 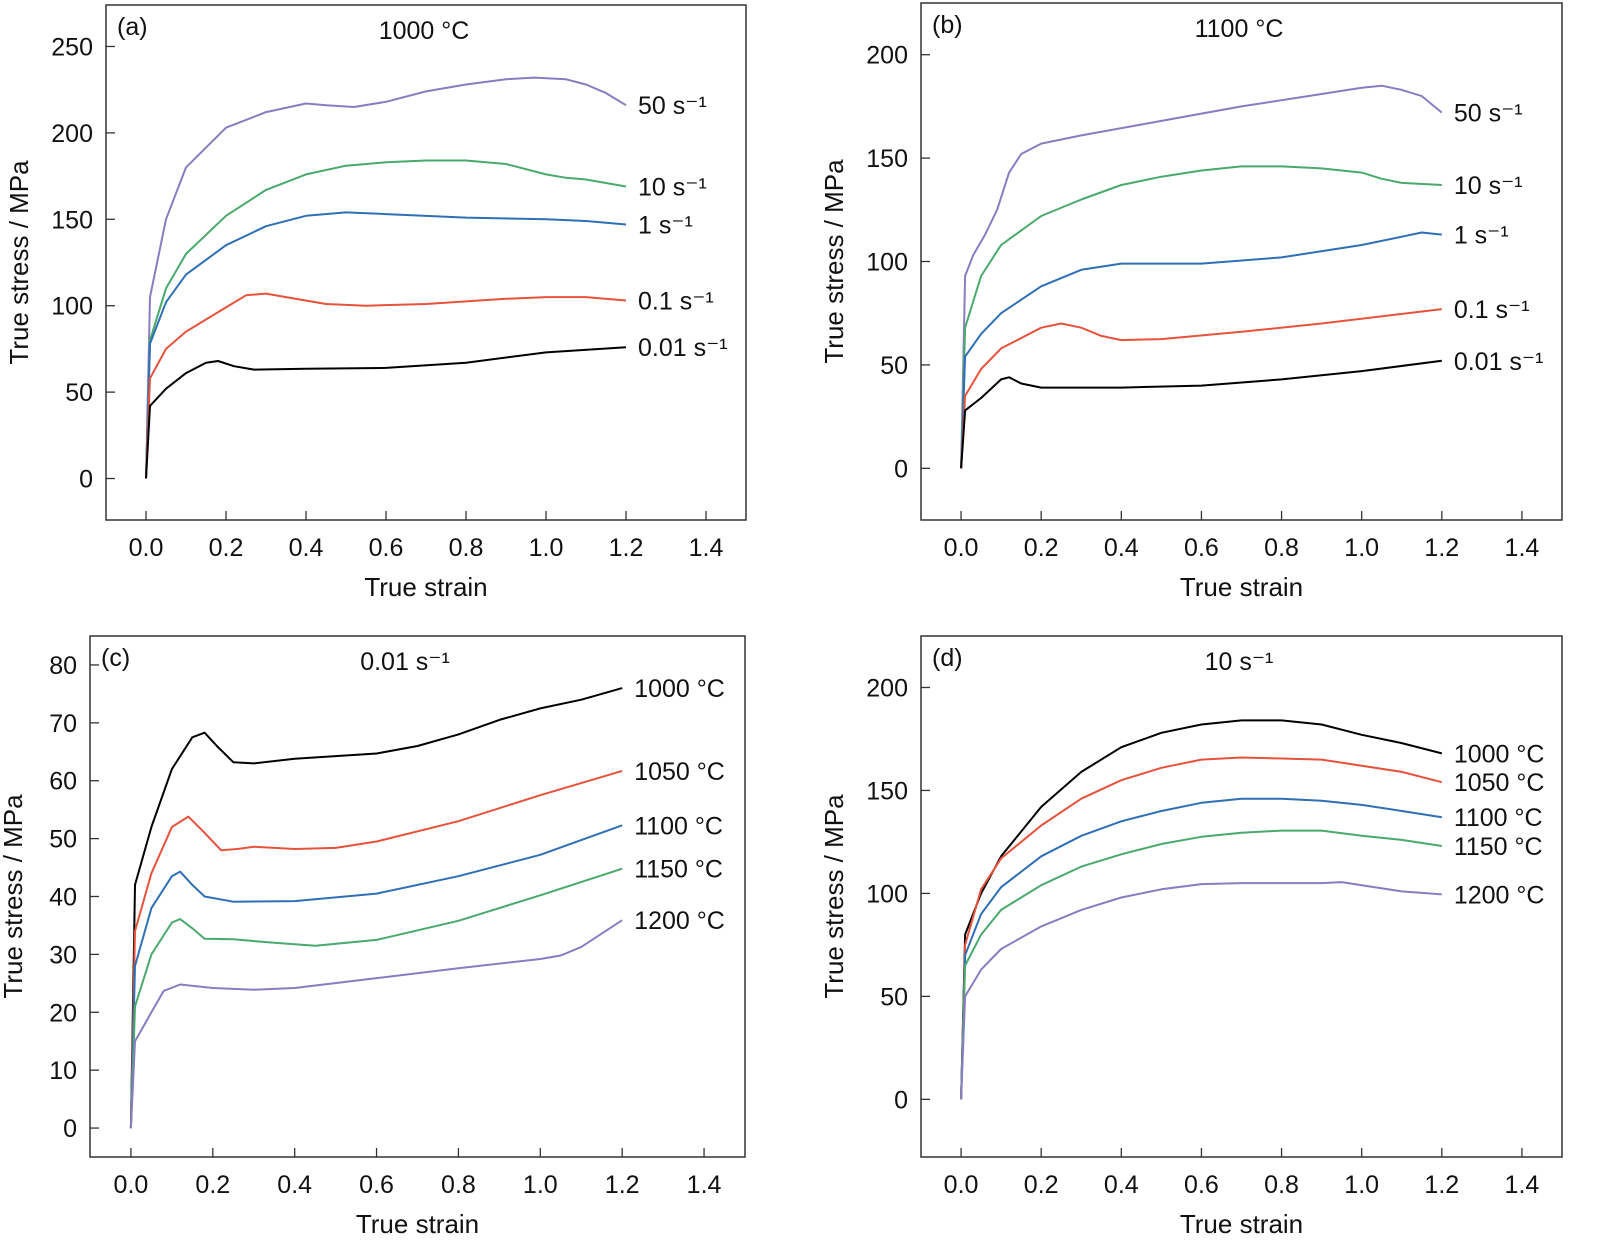 I want to click on y-tick-label: 20, so click(x=63, y=1013).